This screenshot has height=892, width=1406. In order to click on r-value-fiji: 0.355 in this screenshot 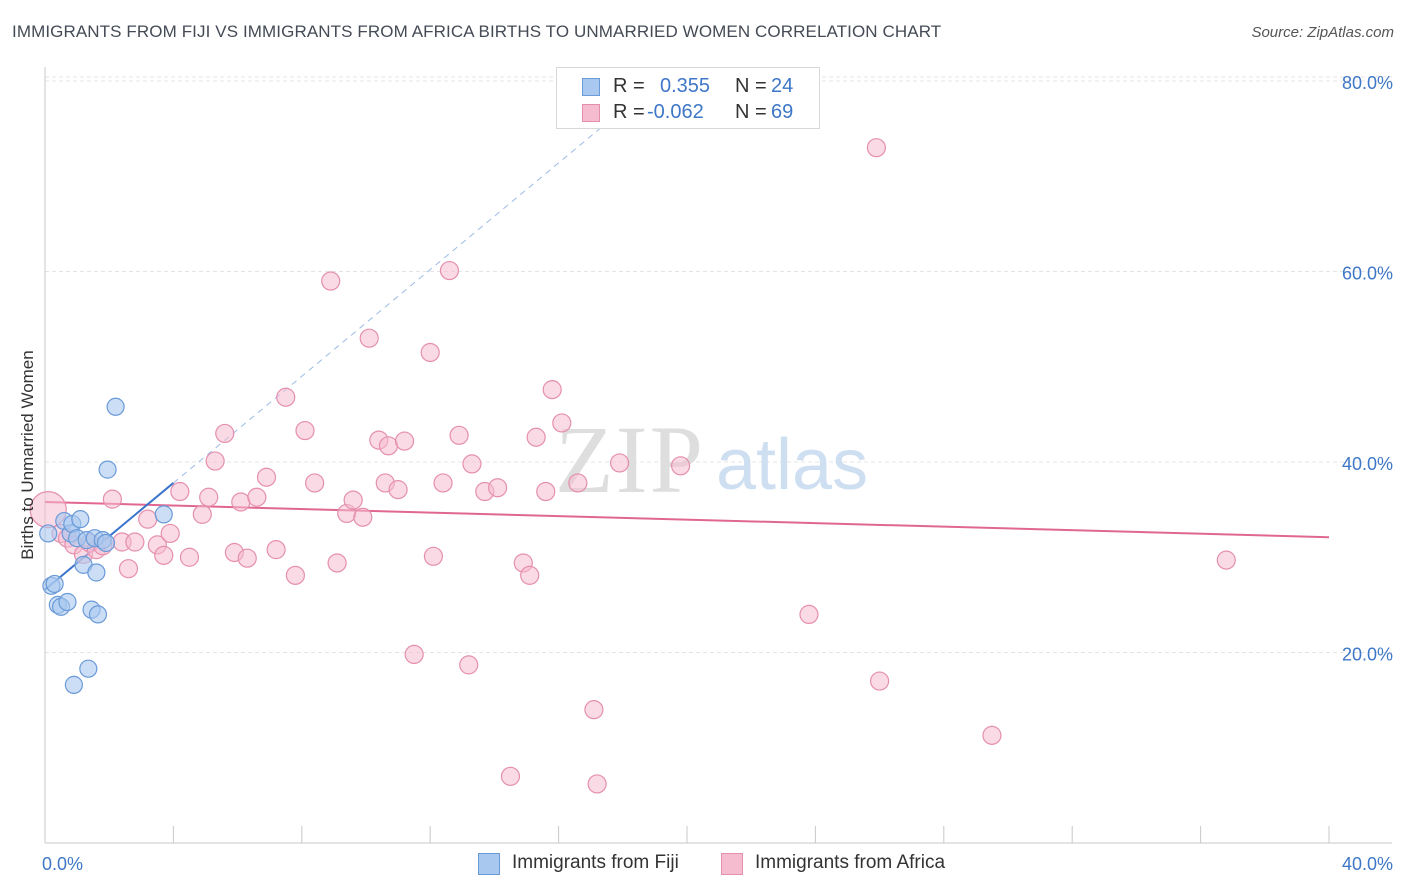, I will do `click(685, 86)`.